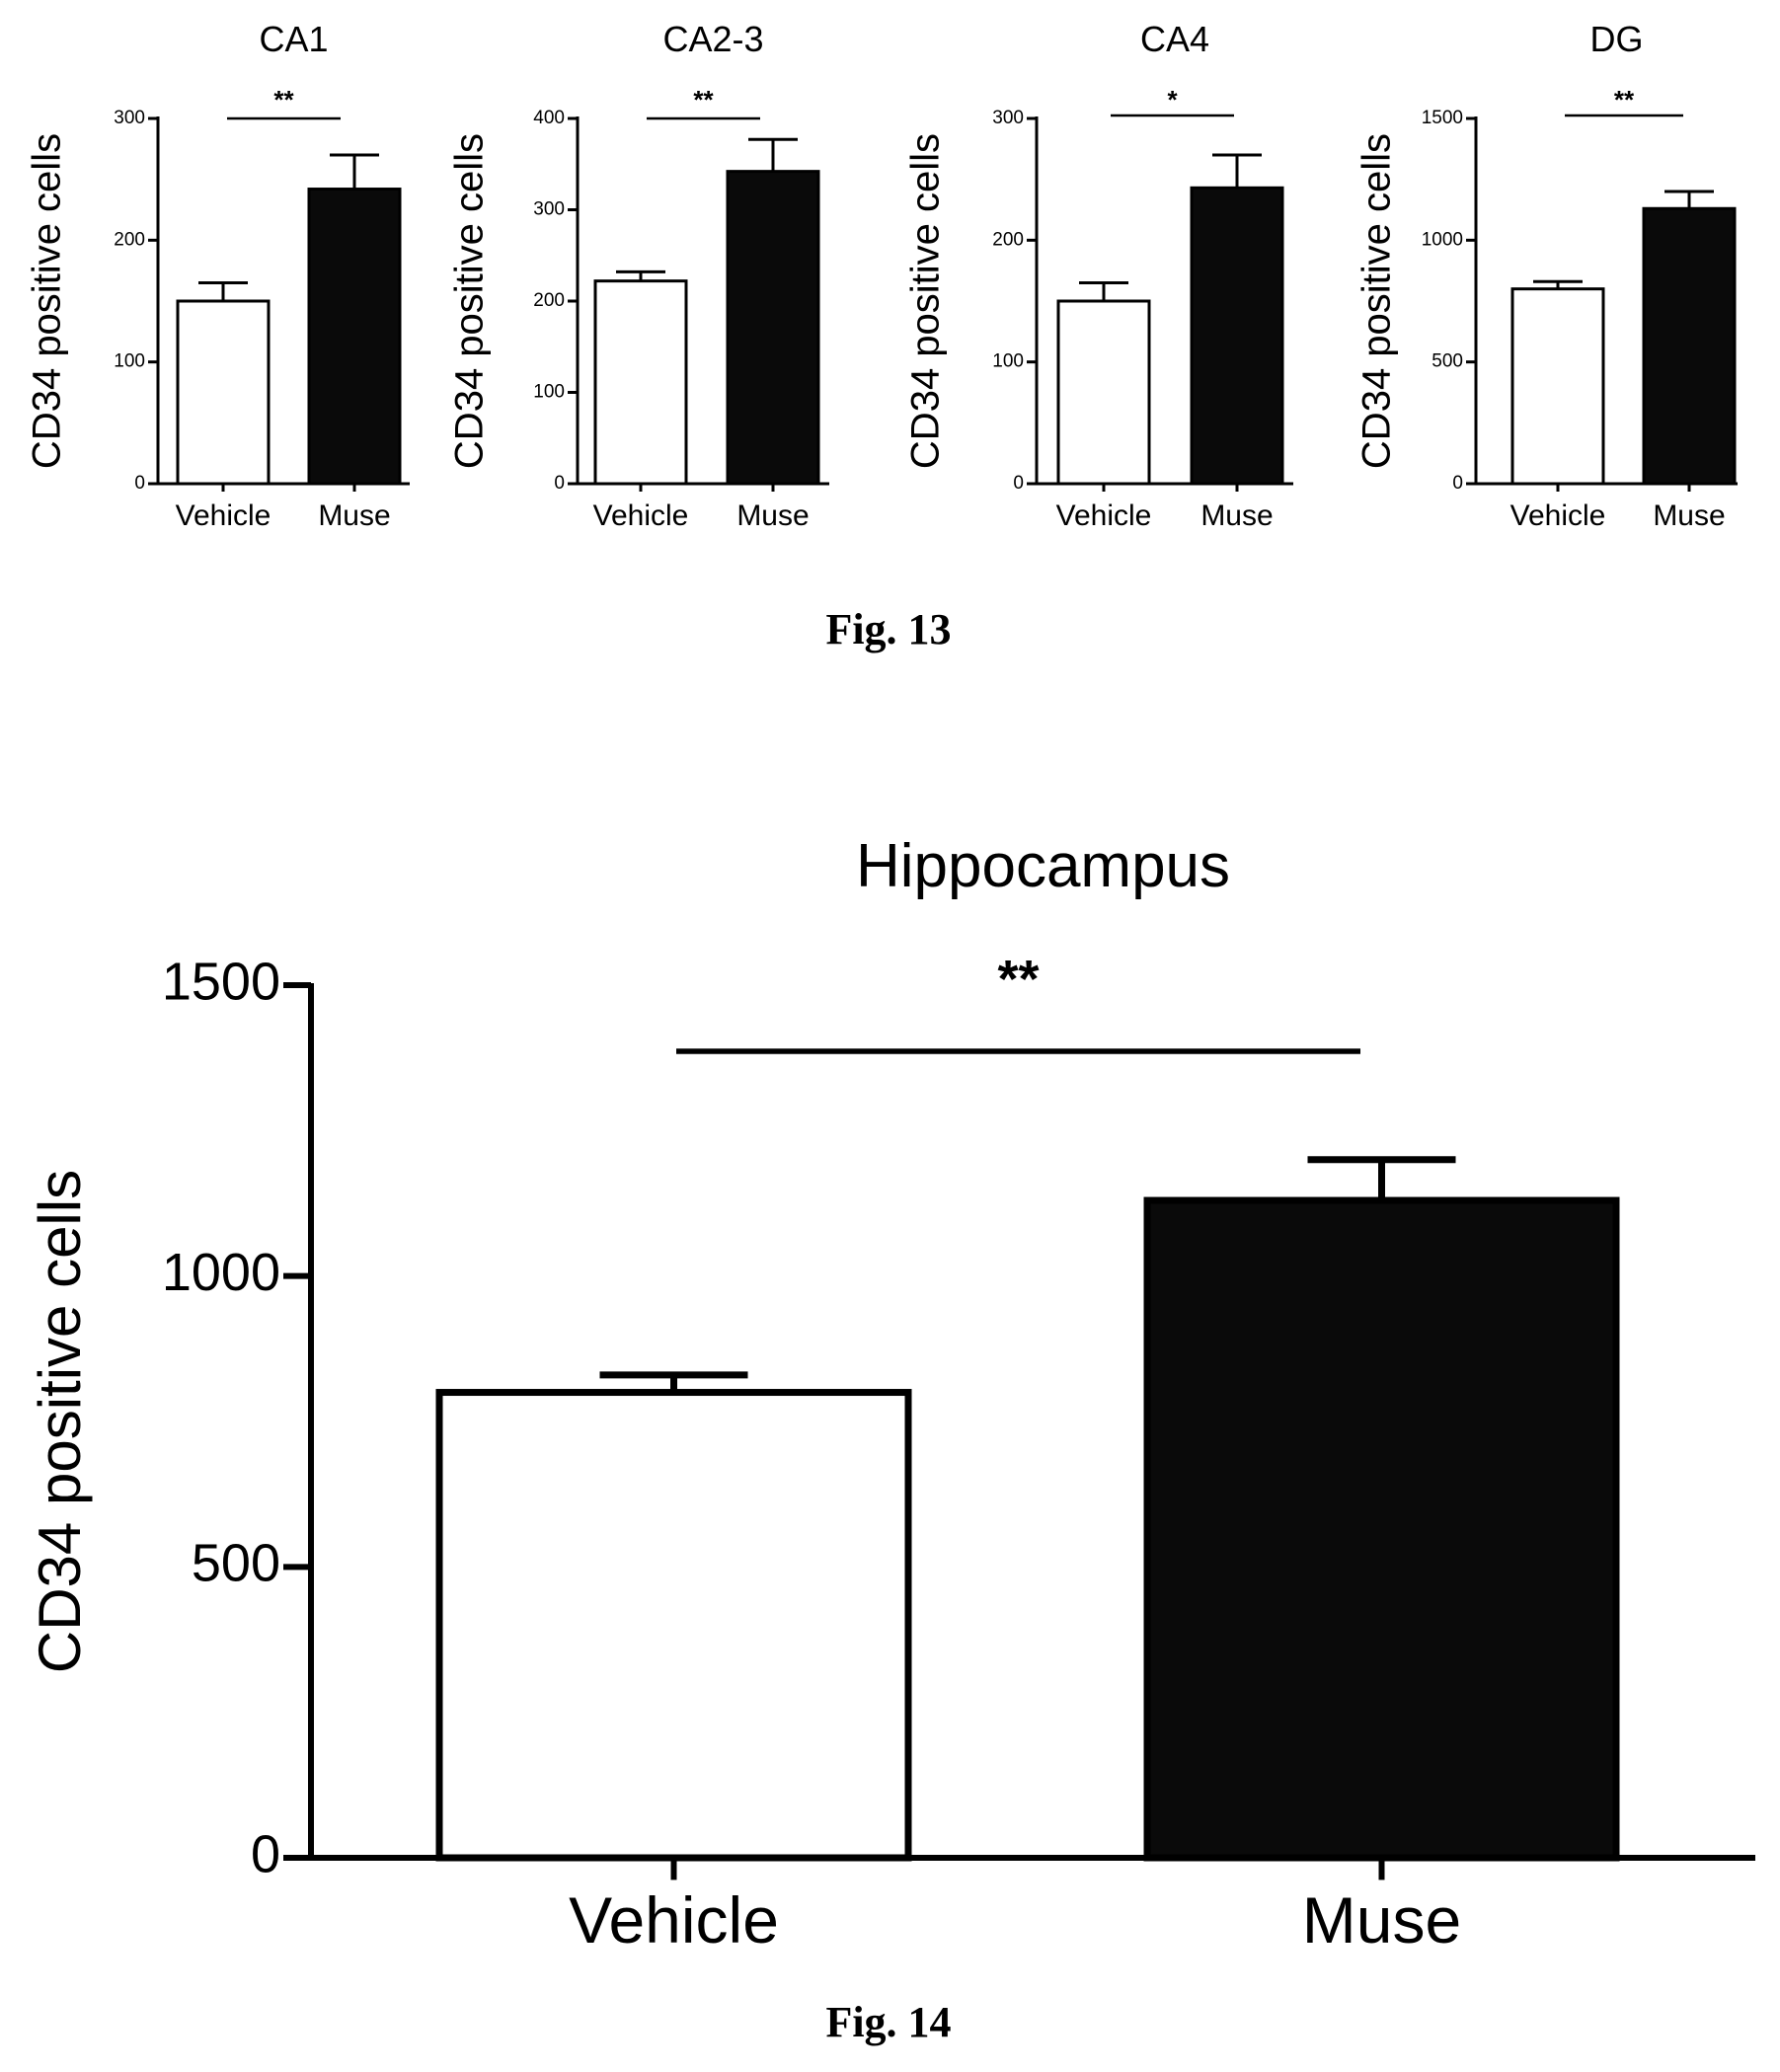  I want to click on fig13-ca4-y-tick-label-2: 200, so click(1008, 239).